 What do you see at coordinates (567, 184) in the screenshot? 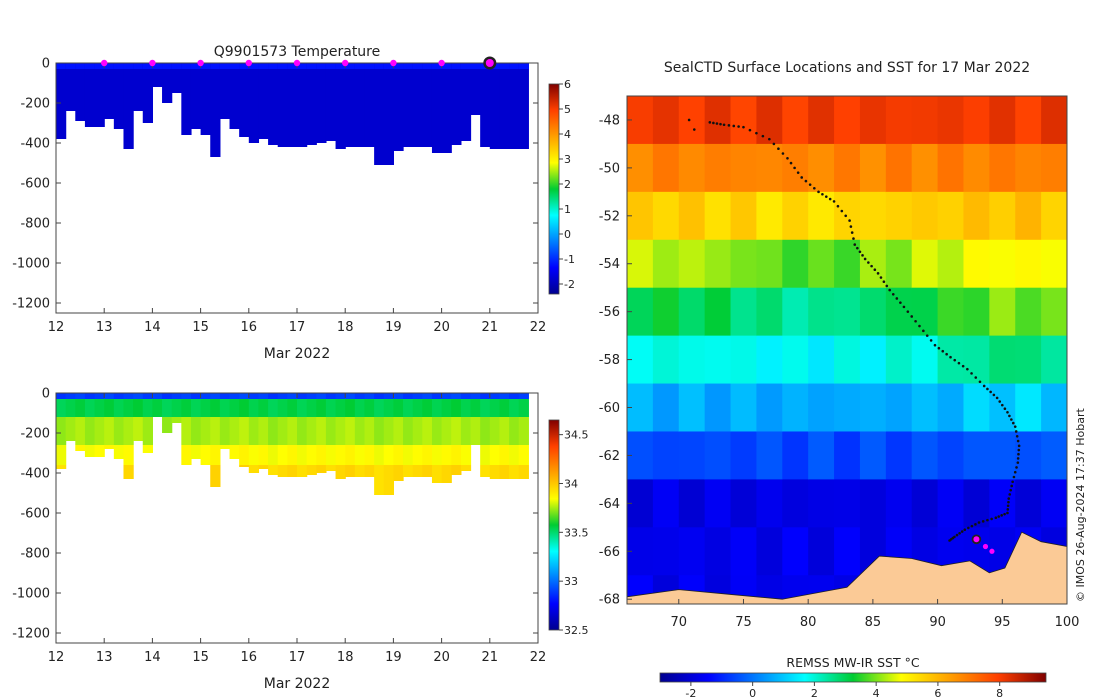
I see `colorbar-tick-label: 2` at bounding box center [567, 184].